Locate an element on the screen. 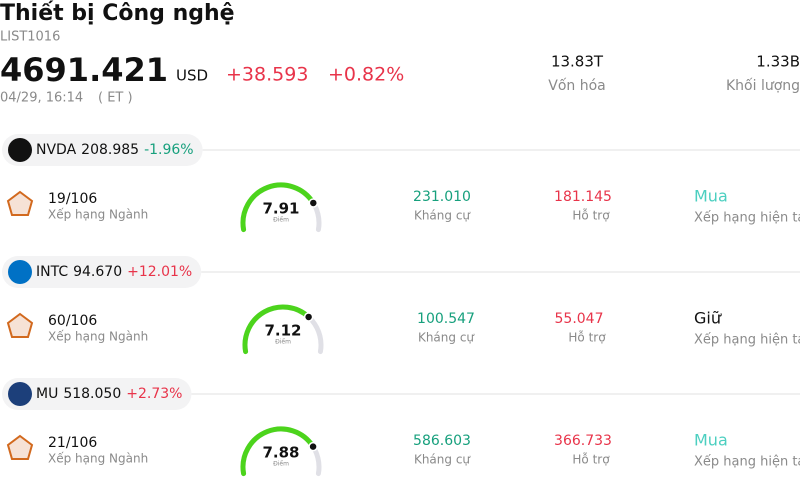 Image resolution: width=800 pixels, height=488 pixels. resistance: 231.010 is located at coordinates (442, 197).